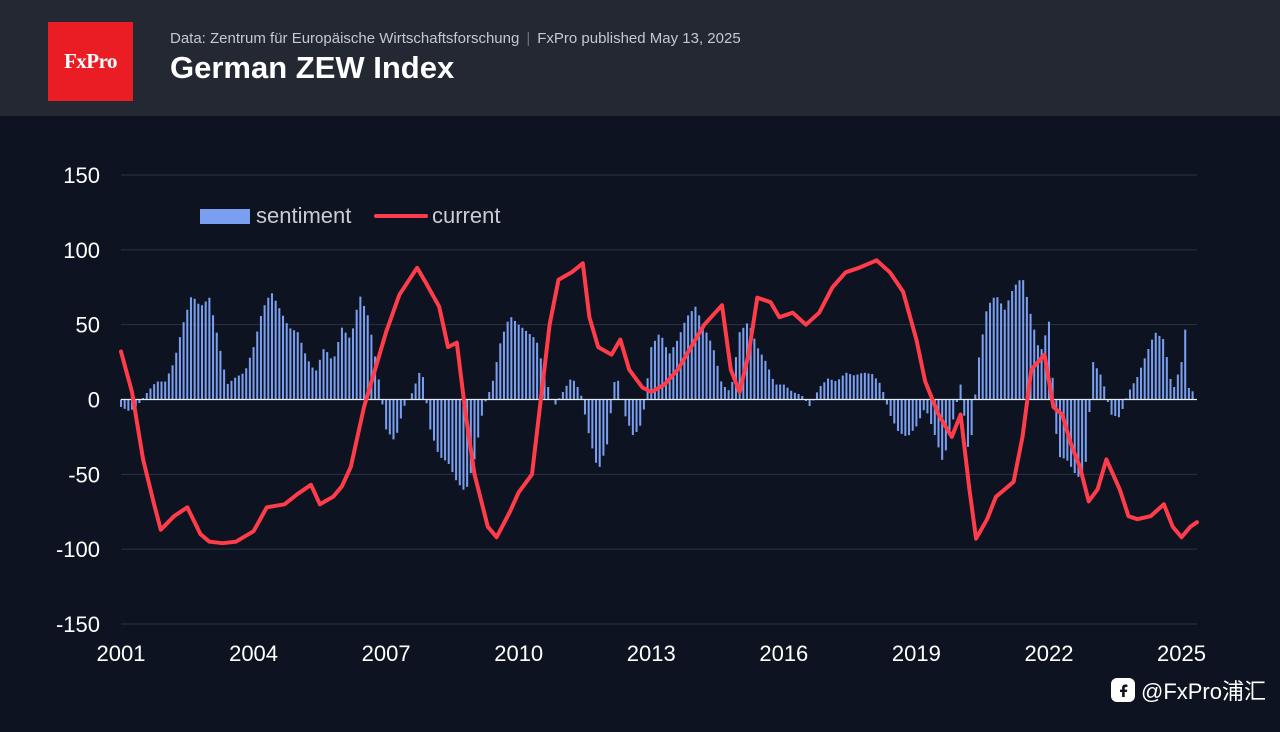 Image resolution: width=1280 pixels, height=732 pixels. Describe the element at coordinates (1203, 691) in the screenshot. I see `watermark-text: @FxPro浦汇` at that location.